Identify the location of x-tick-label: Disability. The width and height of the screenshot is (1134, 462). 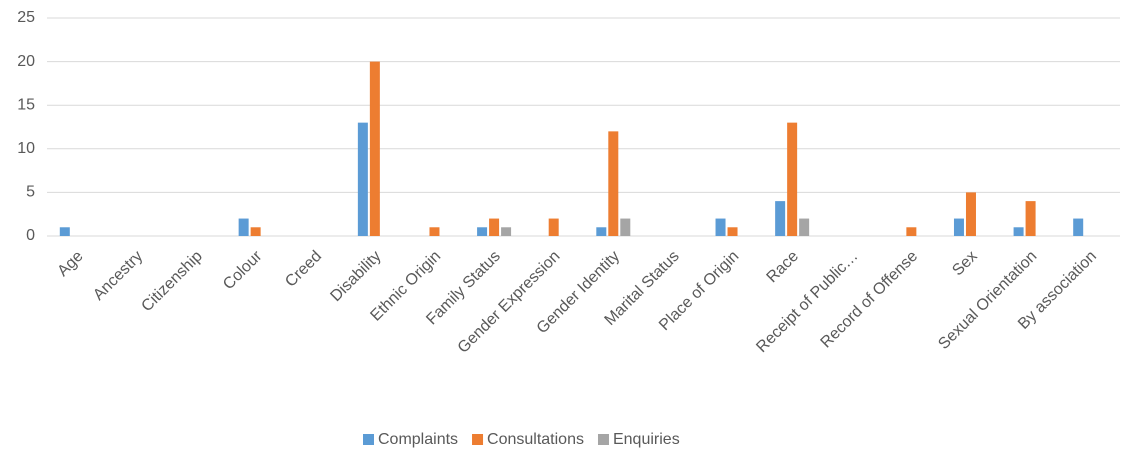
(355, 276).